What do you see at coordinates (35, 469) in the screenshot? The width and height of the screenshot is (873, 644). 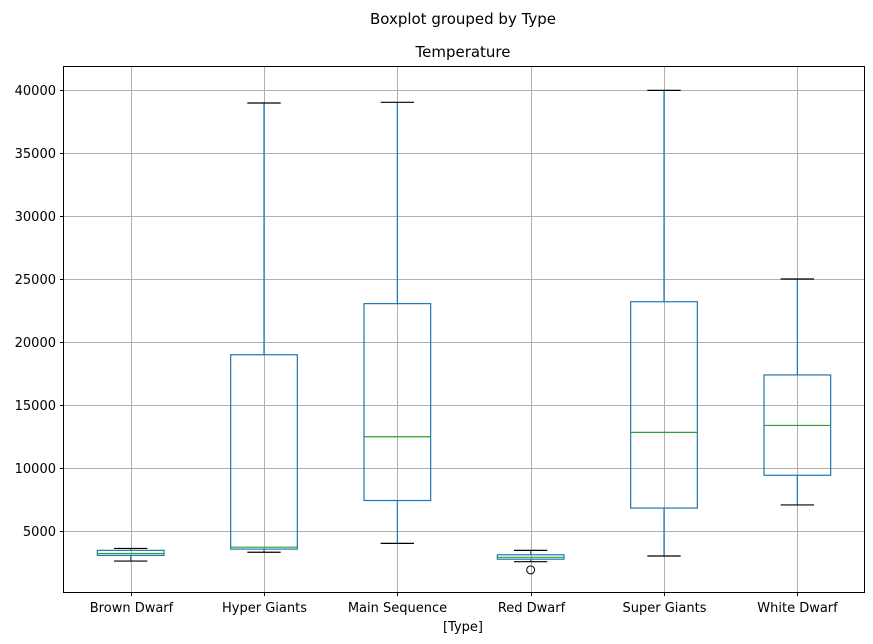 I see `y-tick-label: 10000` at bounding box center [35, 469].